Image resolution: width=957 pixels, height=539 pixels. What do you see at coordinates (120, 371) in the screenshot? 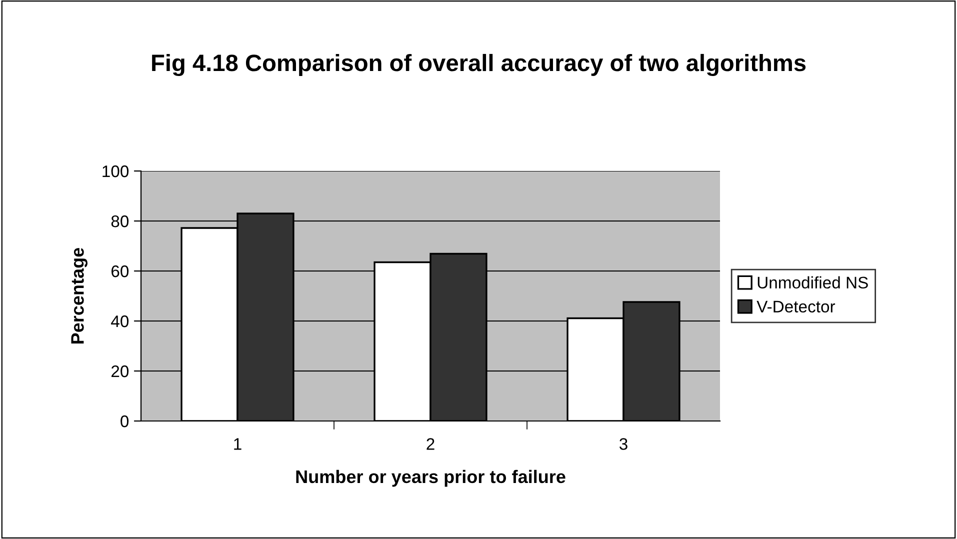
I see `y-tick-label: 20` at bounding box center [120, 371].